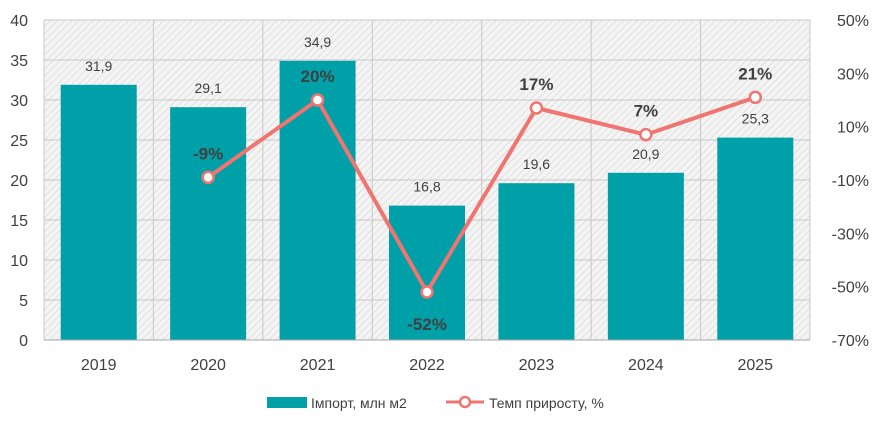  What do you see at coordinates (208, 153) in the screenshot?
I see `line-label-2020: -9%` at bounding box center [208, 153].